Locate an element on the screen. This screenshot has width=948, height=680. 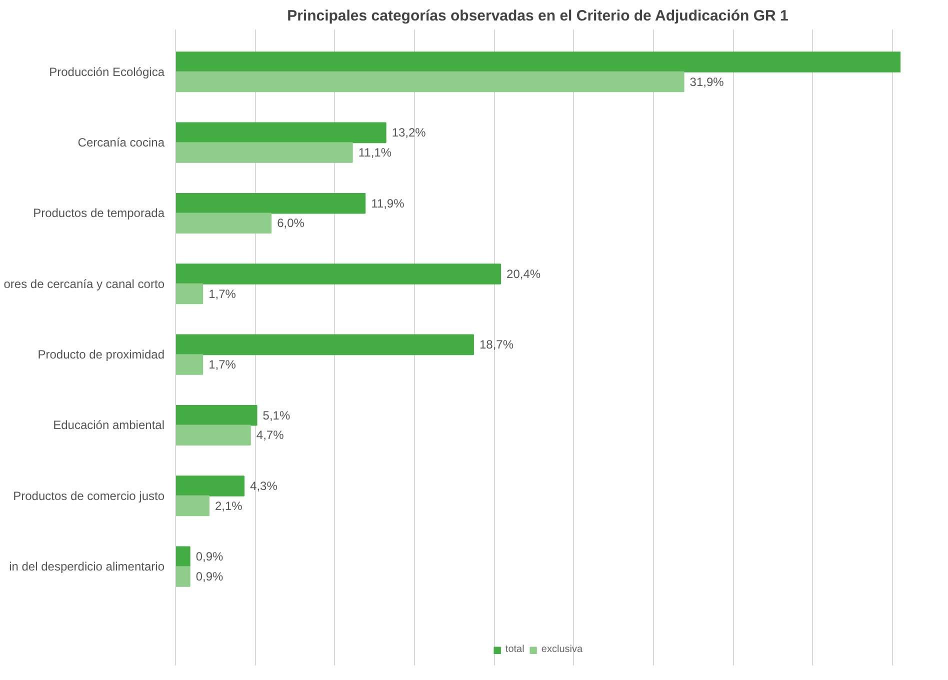
y-tick-label: Producción Ecológica is located at coordinates (107, 71).